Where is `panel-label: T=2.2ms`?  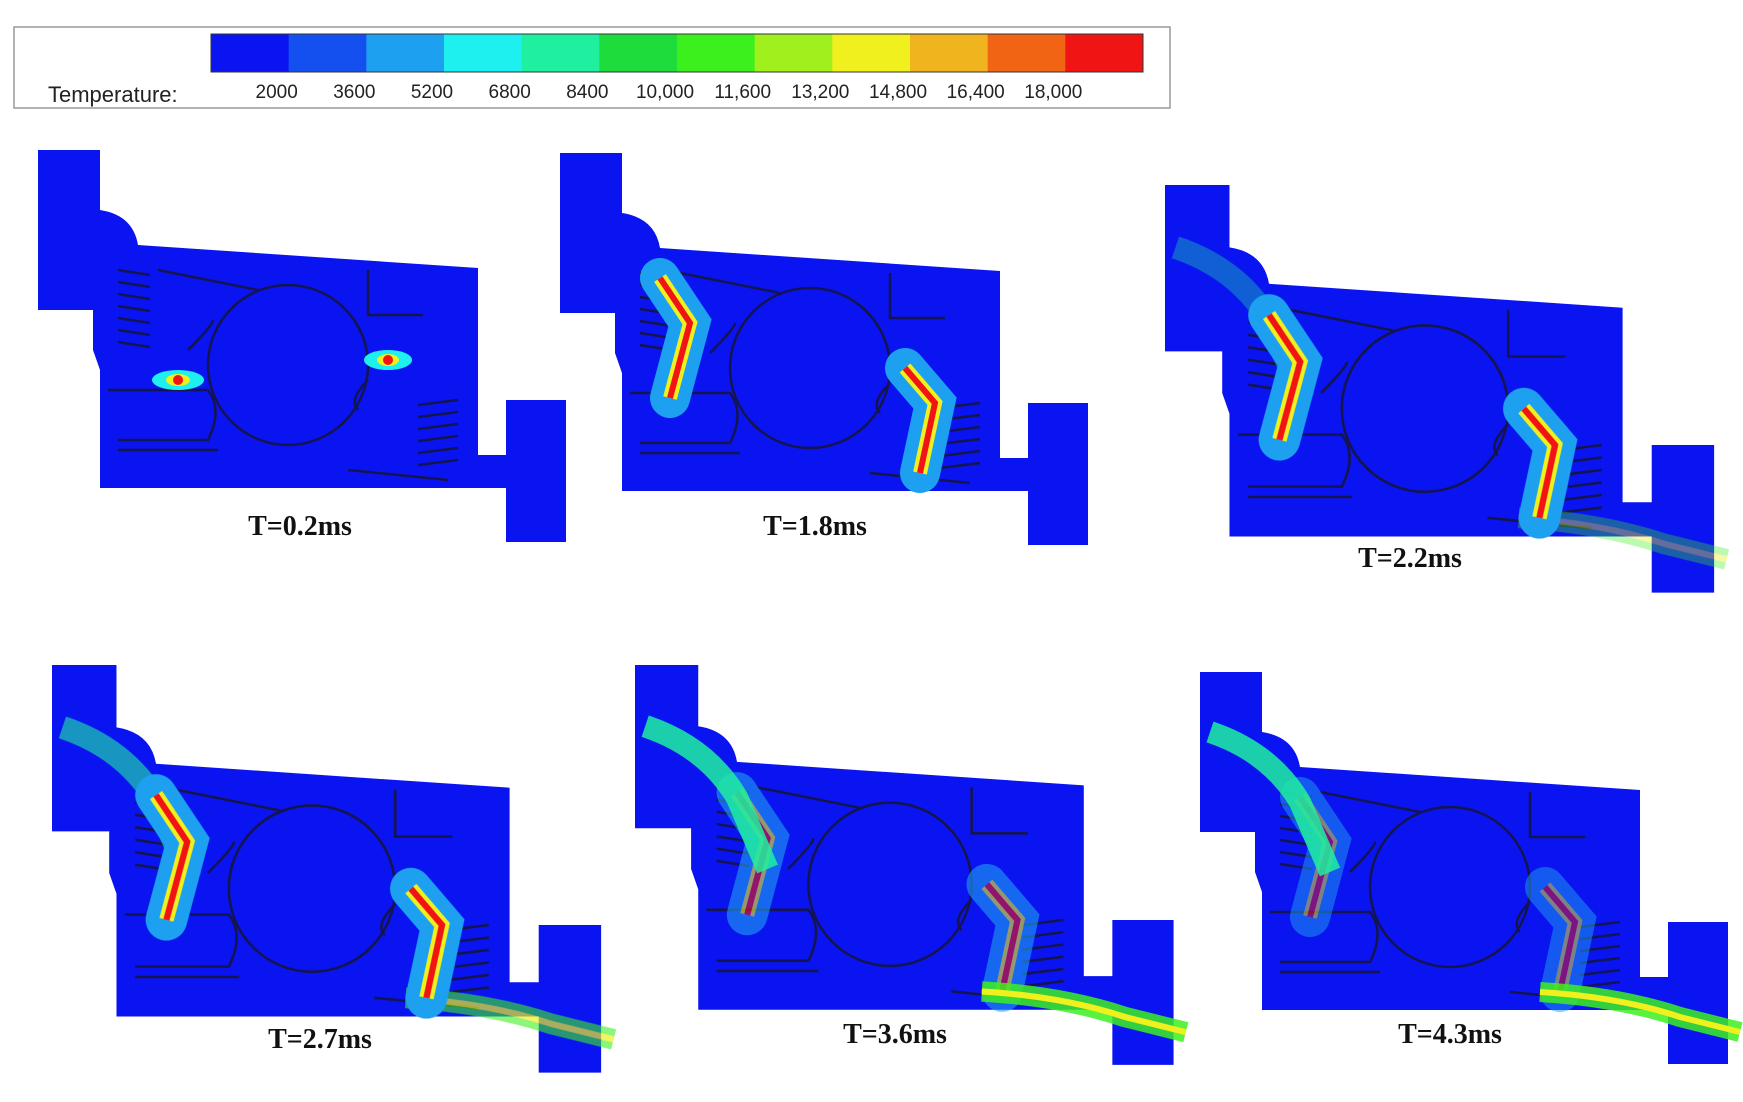
panel-label: T=2.2ms is located at coordinates (1410, 558).